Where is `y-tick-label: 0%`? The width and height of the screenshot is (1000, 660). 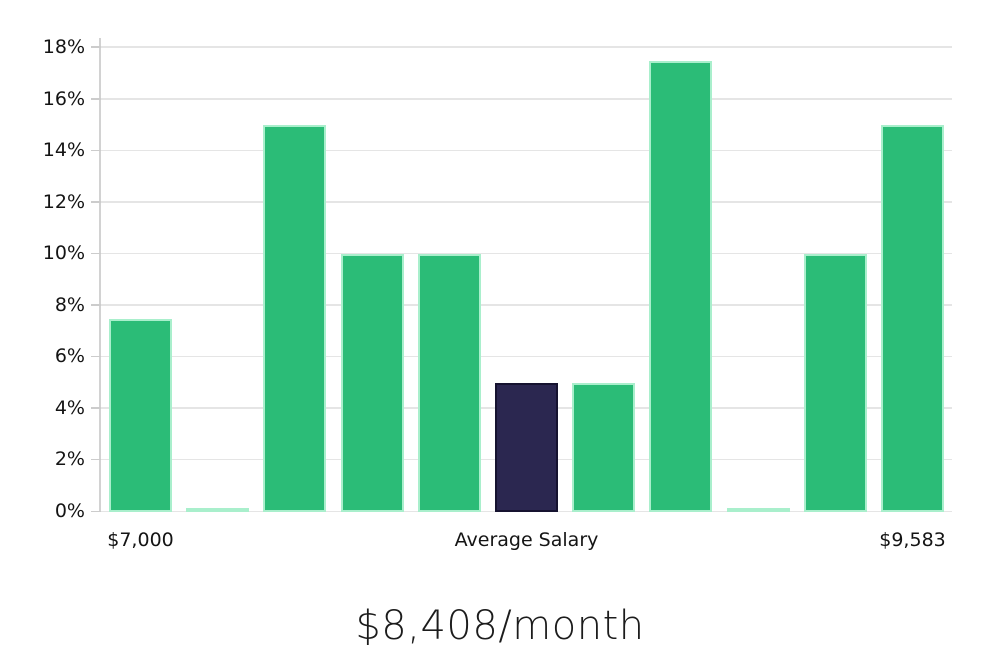 y-tick-label: 0% is located at coordinates (69, 511).